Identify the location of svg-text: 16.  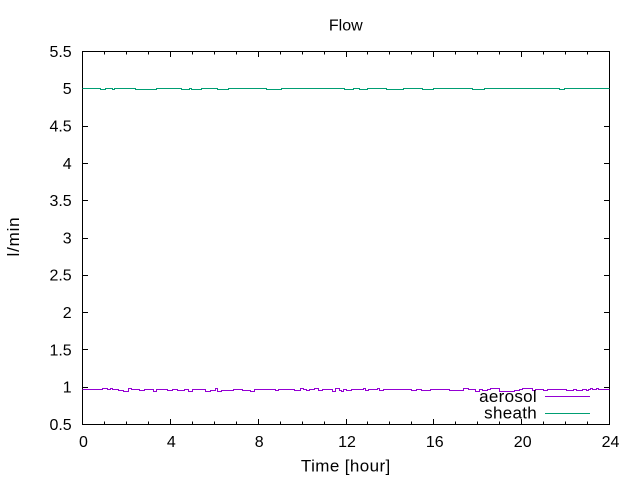
(435, 442).